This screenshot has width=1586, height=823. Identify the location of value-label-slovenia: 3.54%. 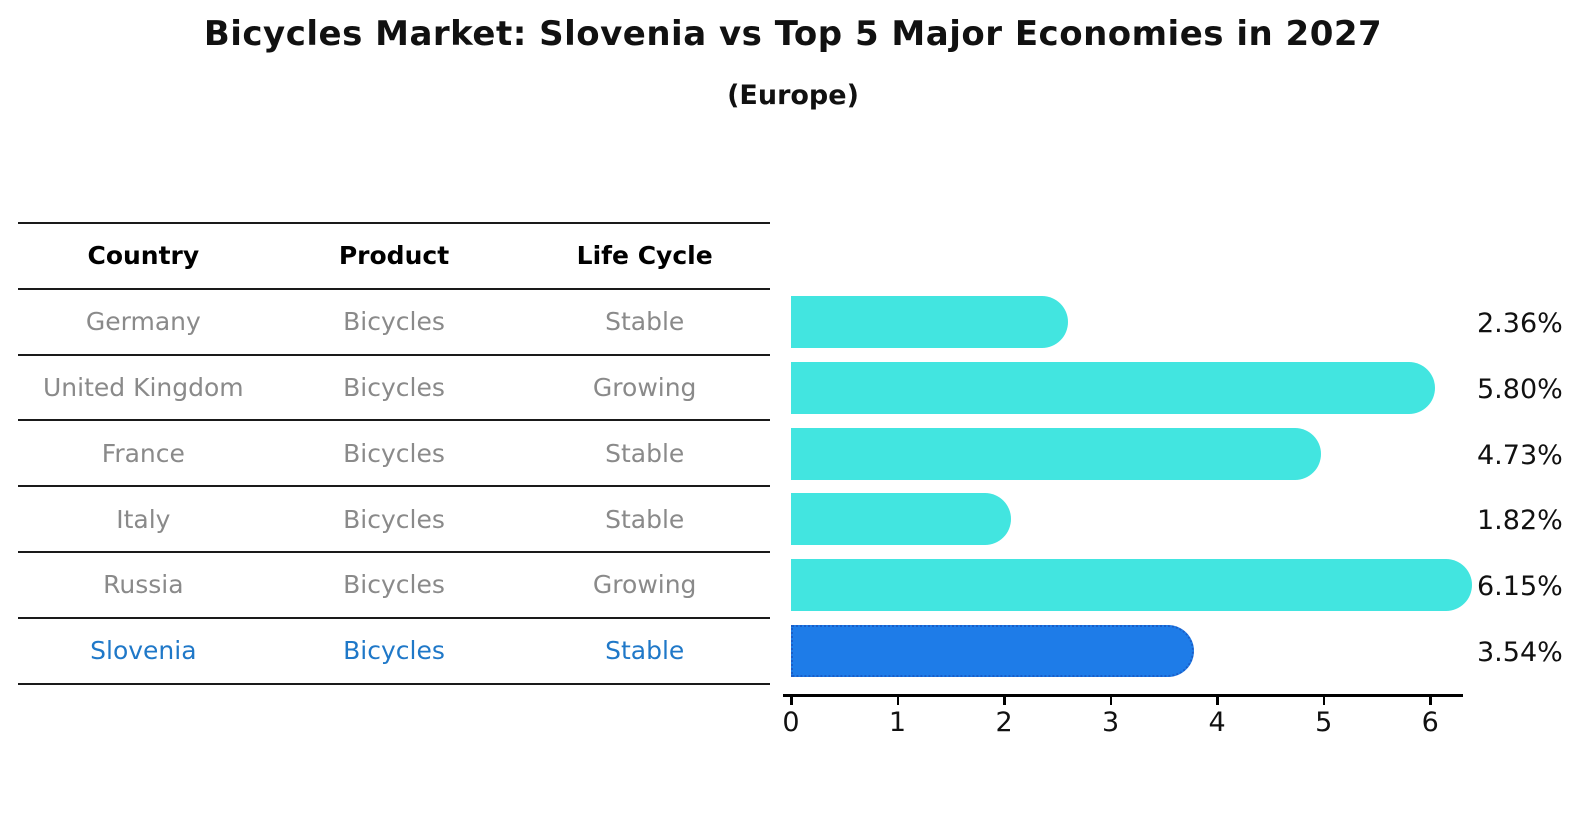
(1520, 652).